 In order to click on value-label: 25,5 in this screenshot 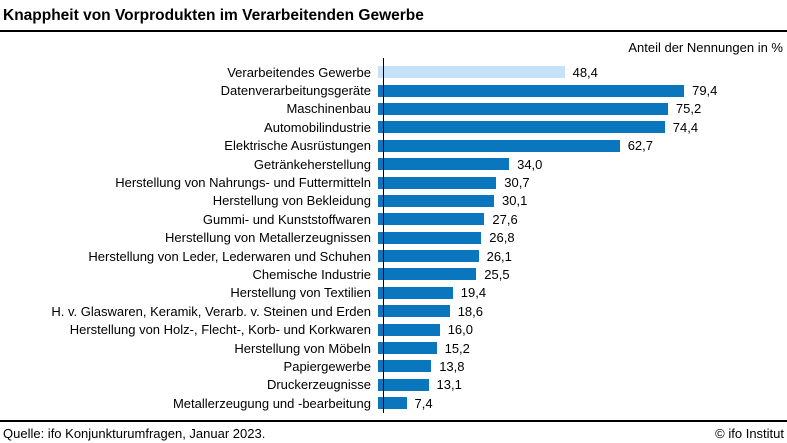, I will do `click(497, 274)`.